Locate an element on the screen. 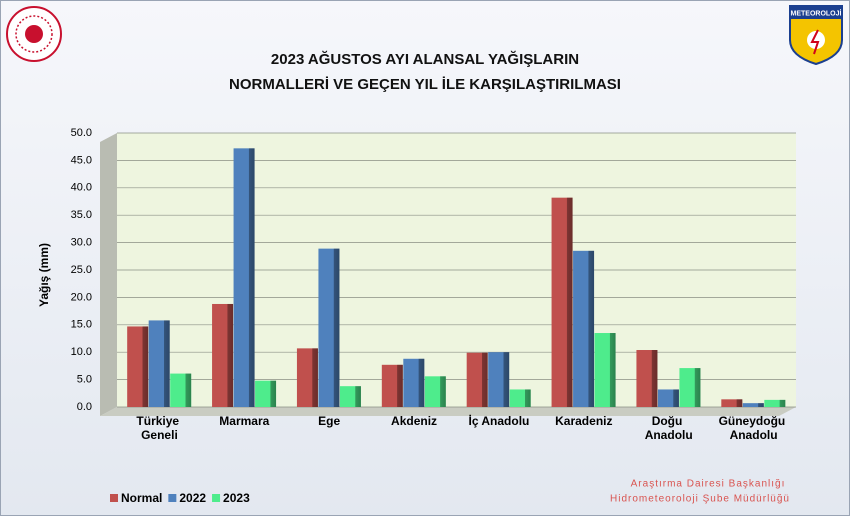  right-logo: METEOROLOJİ is located at coordinates (816, 35).